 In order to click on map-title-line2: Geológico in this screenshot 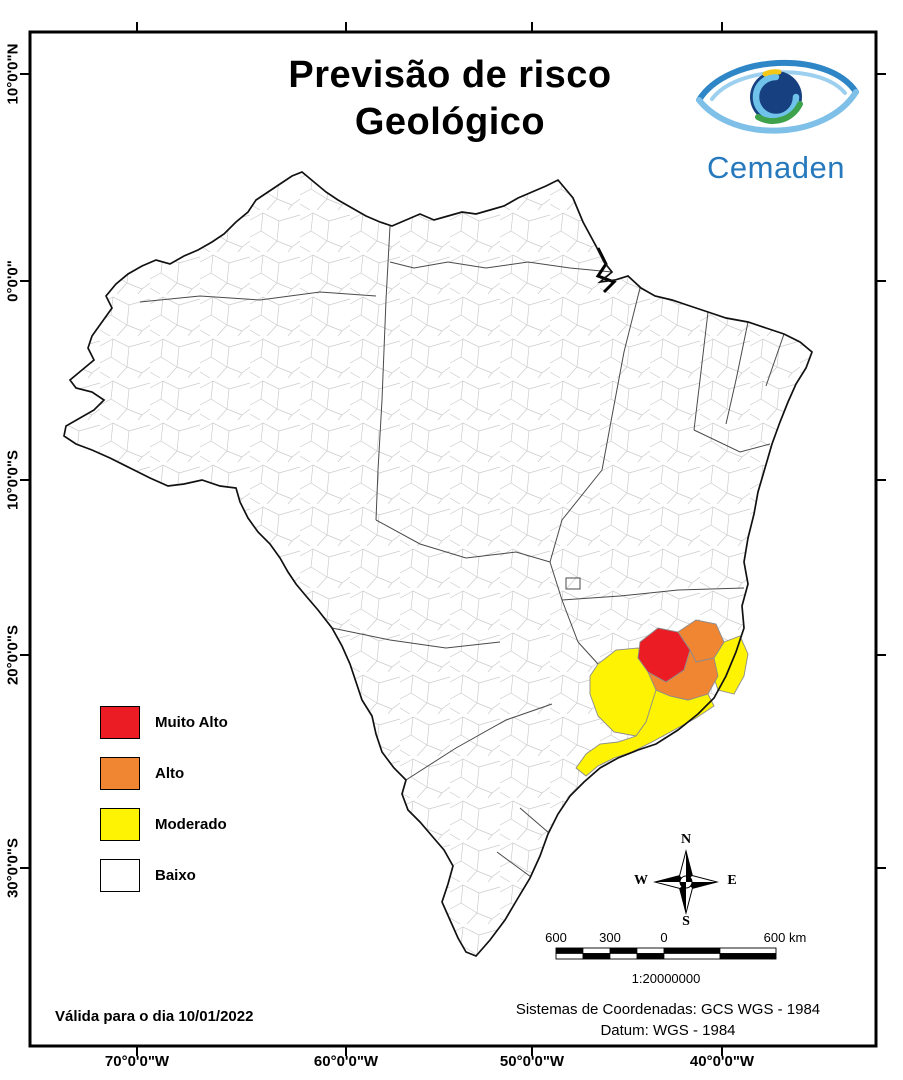, I will do `click(450, 122)`.